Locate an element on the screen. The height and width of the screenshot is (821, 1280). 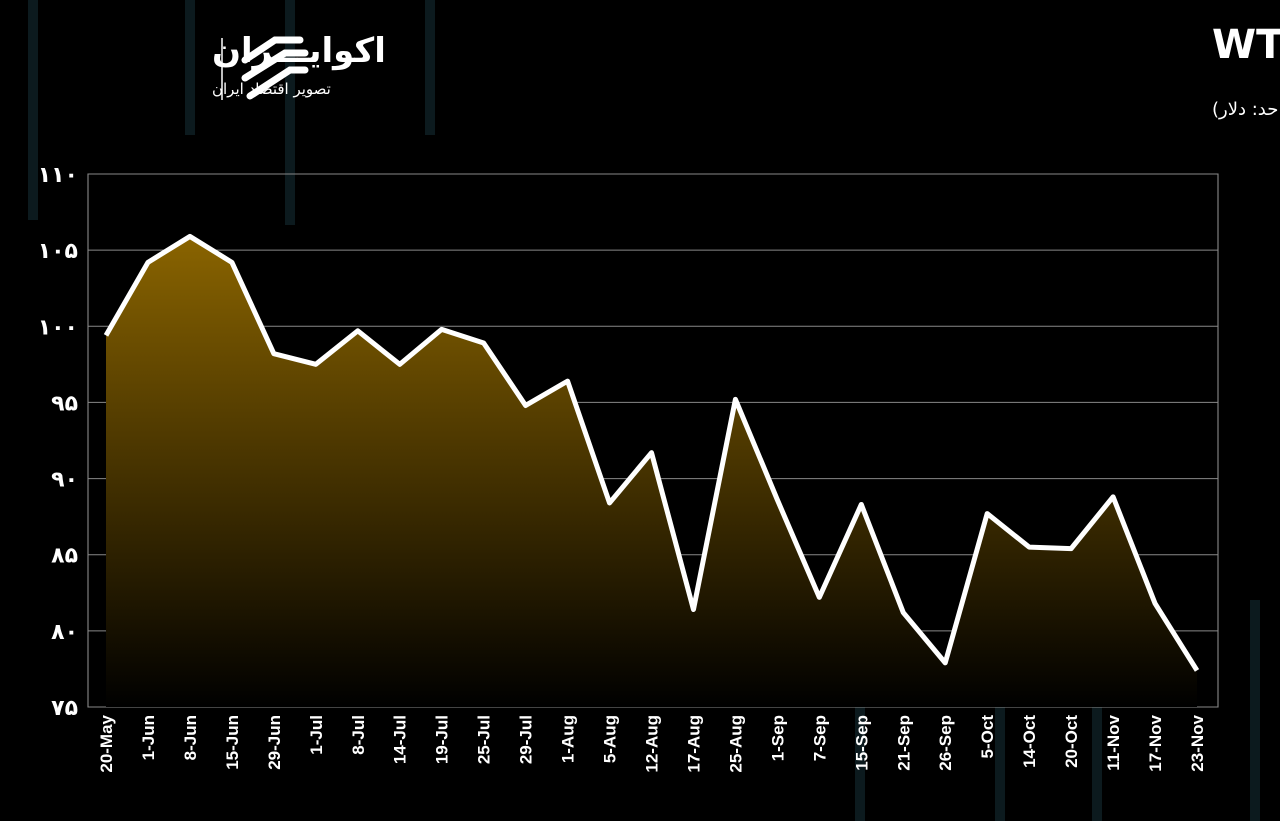
x-tick-label: 17-Nov is located at coordinates (1155, 742).